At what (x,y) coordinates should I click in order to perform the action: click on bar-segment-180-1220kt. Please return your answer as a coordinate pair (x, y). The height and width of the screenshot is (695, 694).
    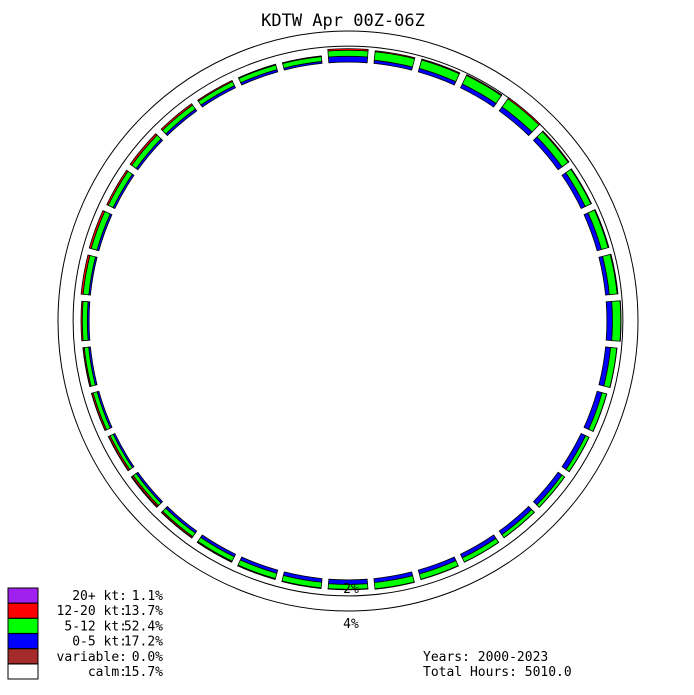
    Looking at the image, I should click on (348, 589).